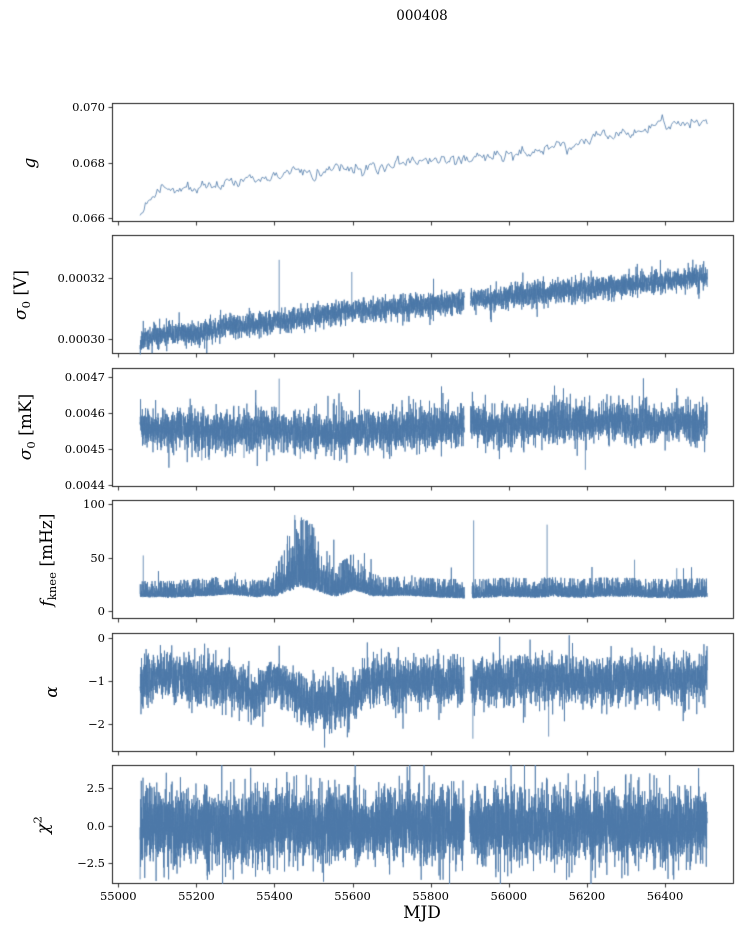 The image size is (741, 944). Describe the element at coordinates (94, 504) in the screenshot. I see `y-tick-label: 100` at that location.